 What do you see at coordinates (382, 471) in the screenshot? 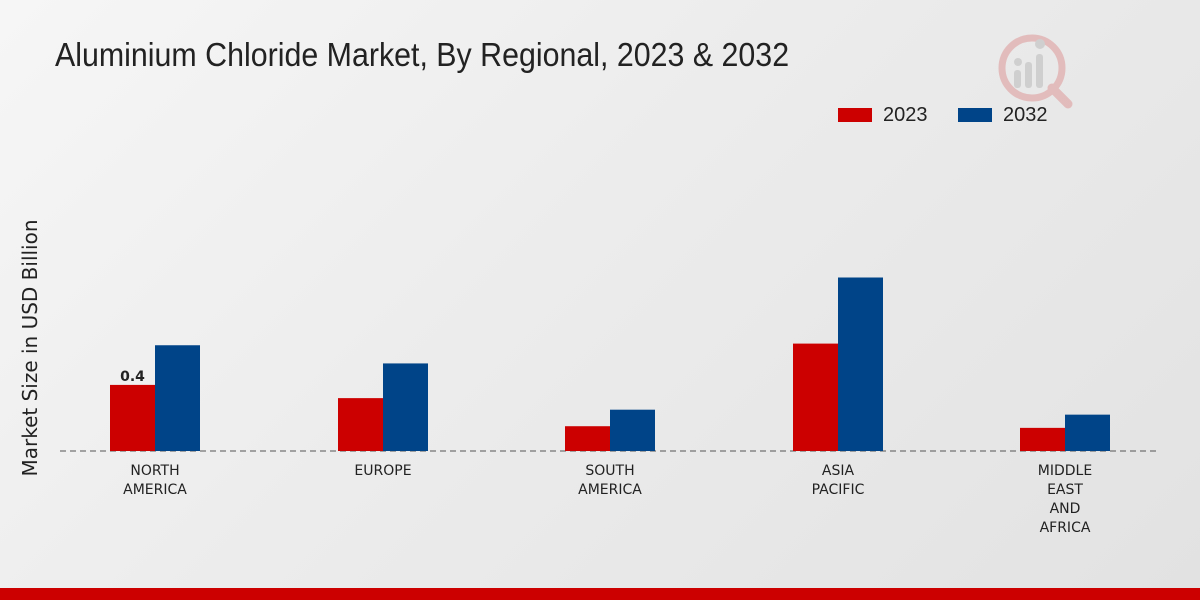
I see `x-tick-label-1-0: EUROPE` at bounding box center [382, 471].